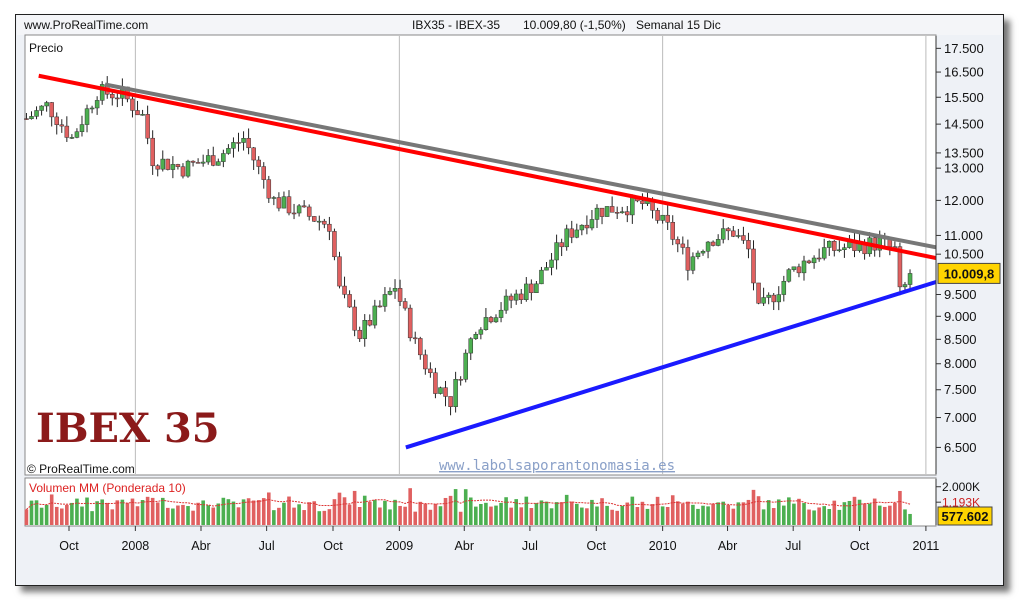  What do you see at coordinates (727, 546) in the screenshot?
I see `x-tick-label: Abr` at bounding box center [727, 546].